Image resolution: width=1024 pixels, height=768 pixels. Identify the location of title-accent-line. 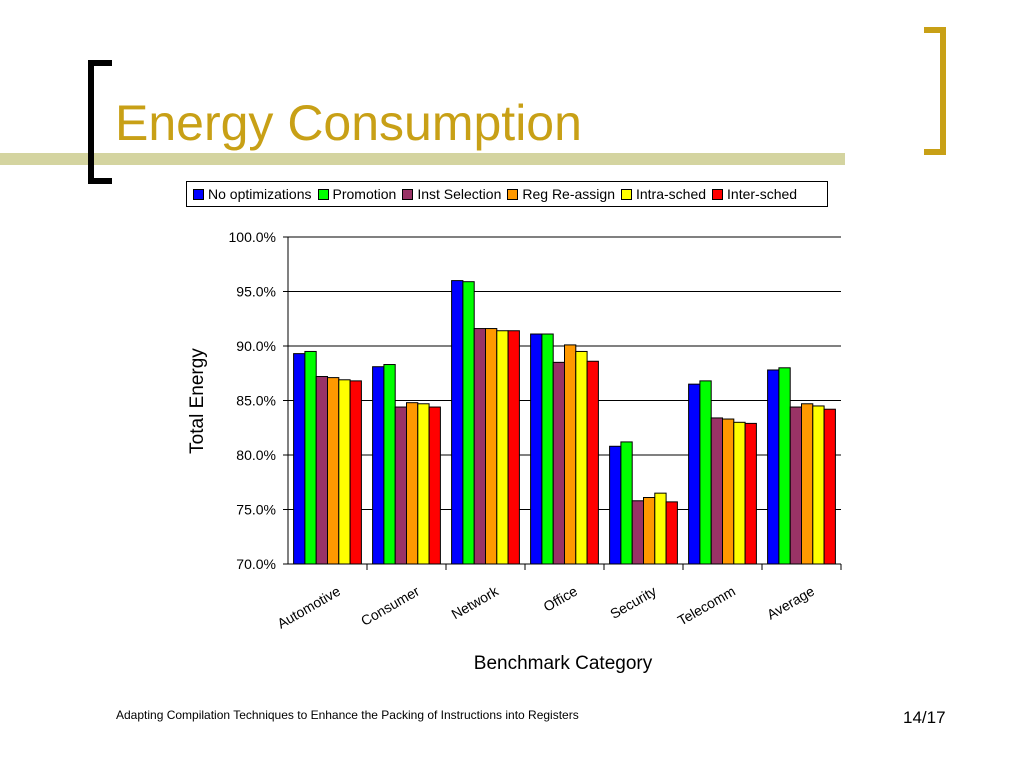
(422, 159).